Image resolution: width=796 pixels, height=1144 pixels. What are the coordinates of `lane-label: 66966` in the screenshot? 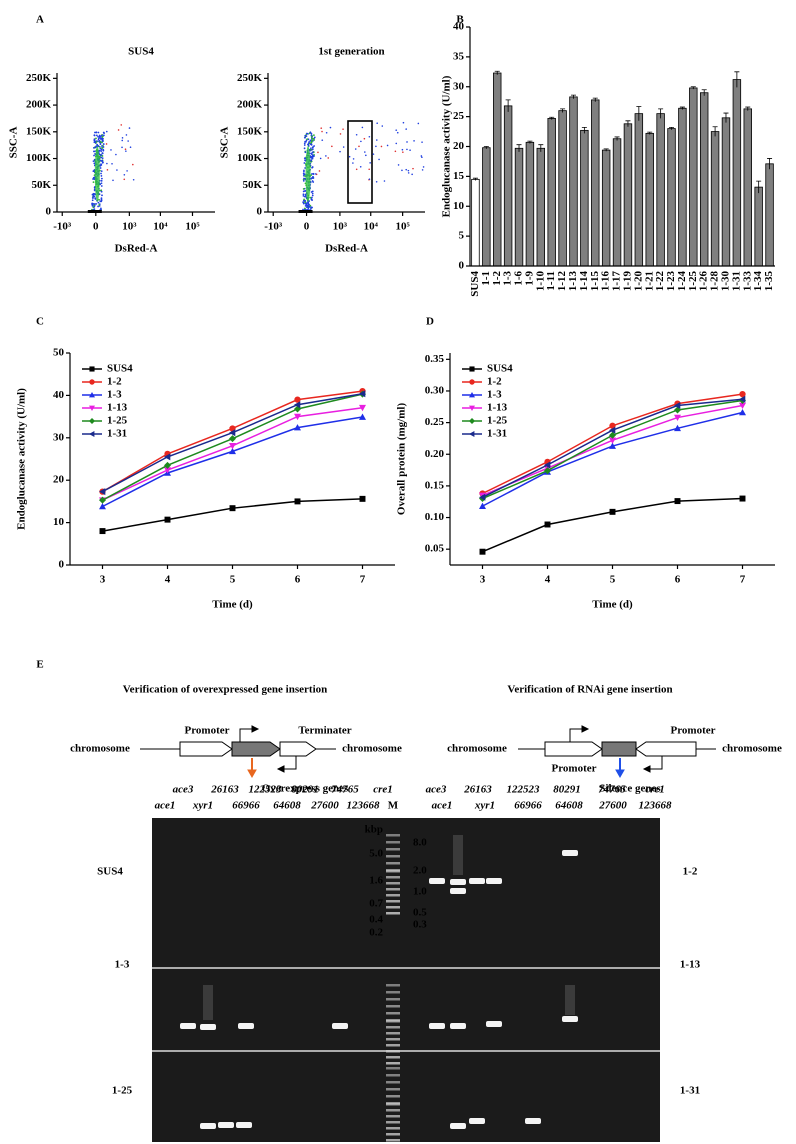 It's located at (528, 806).